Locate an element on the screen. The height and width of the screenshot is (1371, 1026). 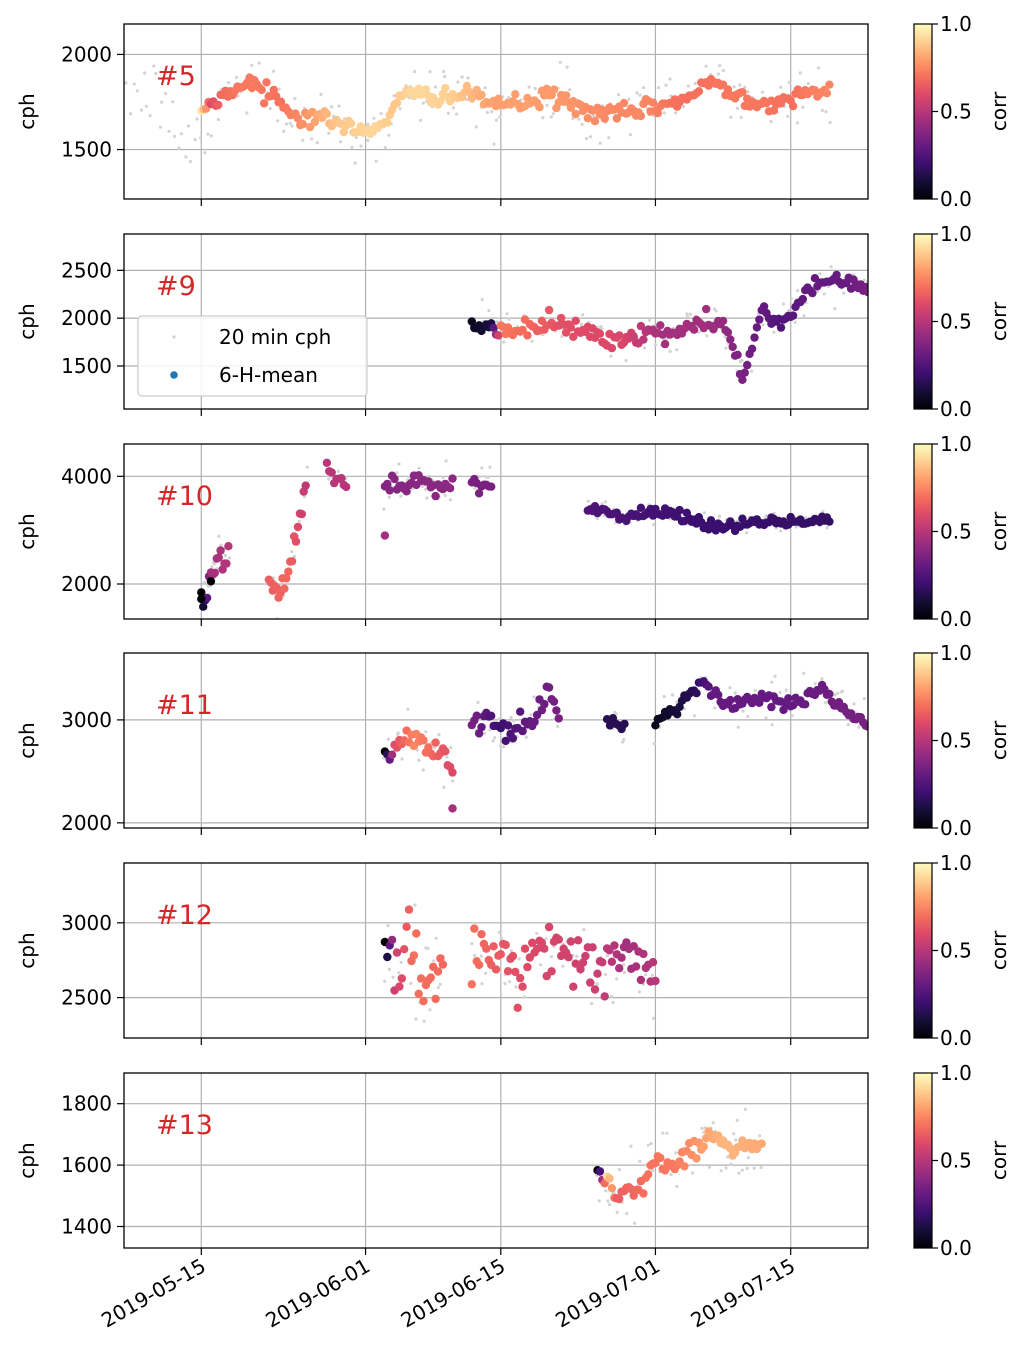
legend-marker is located at coordinates (174, 375).